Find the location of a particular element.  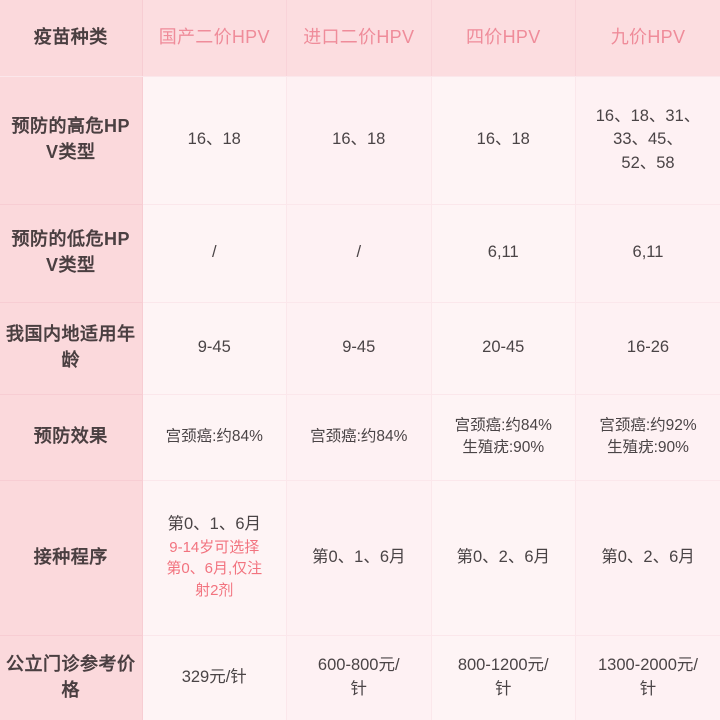

row-label-effectiveness: 预防效果 is located at coordinates (71, 437).